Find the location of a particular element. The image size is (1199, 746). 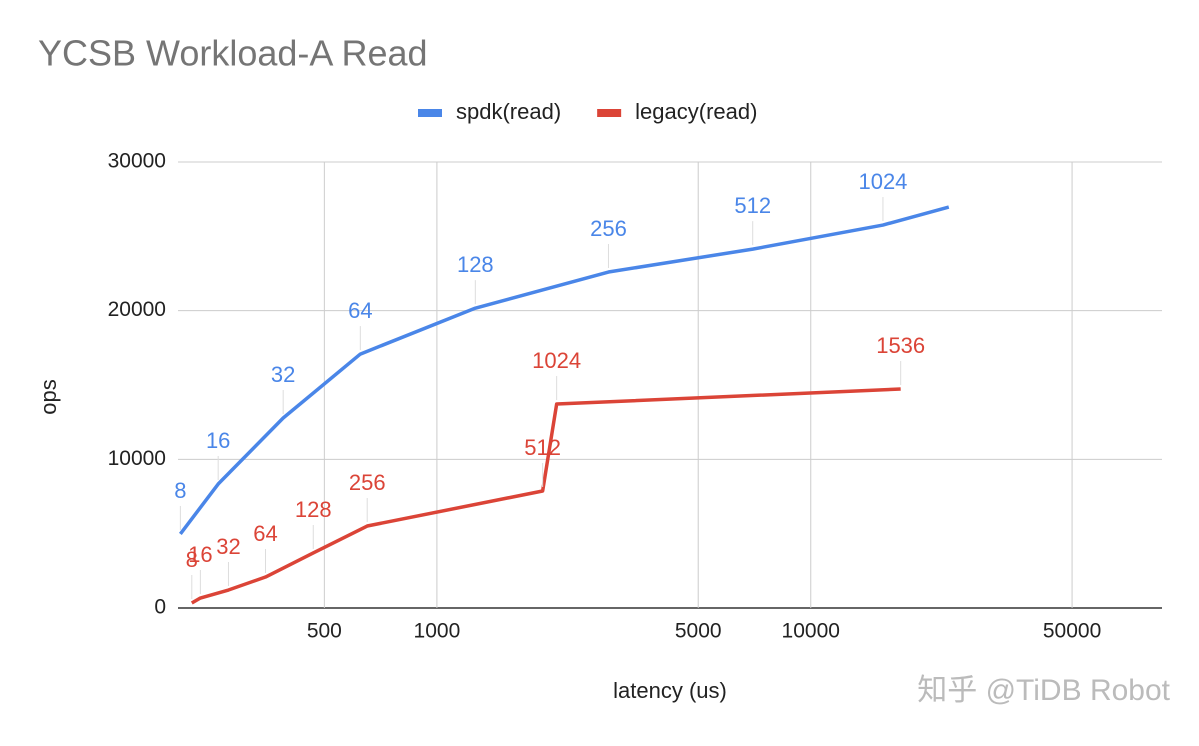

x-tick-label: 1000 is located at coordinates (437, 631).